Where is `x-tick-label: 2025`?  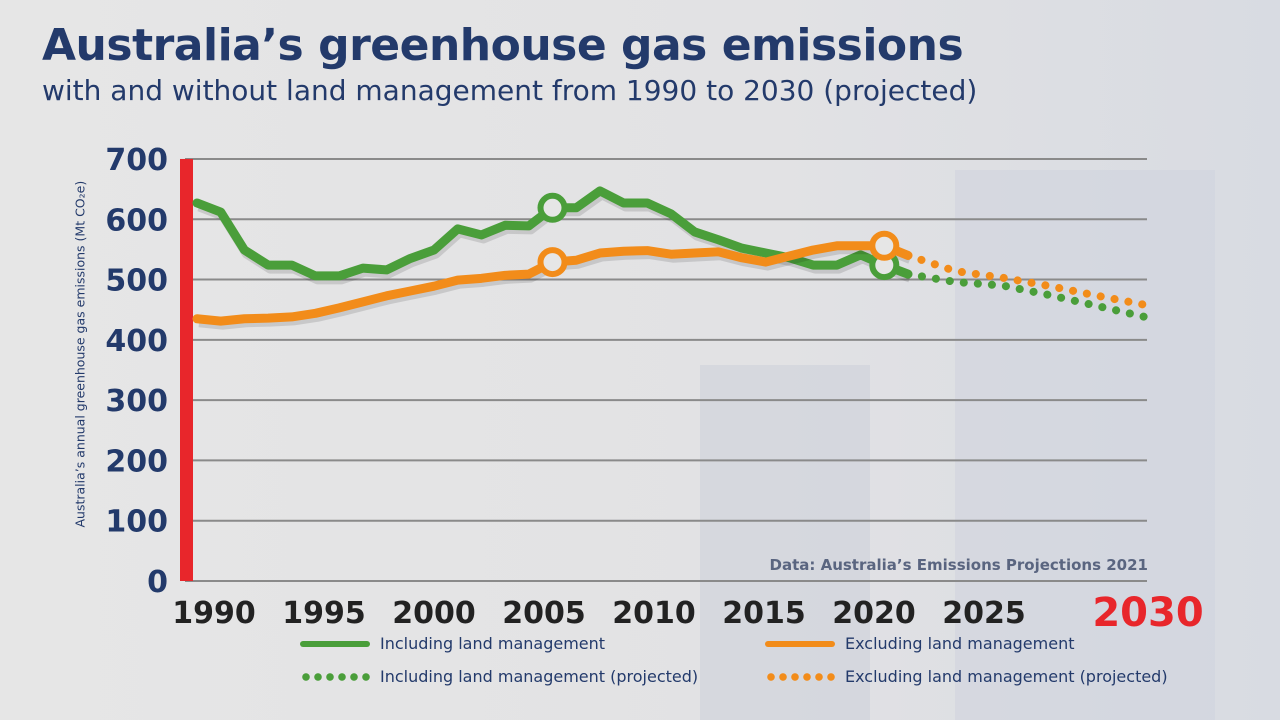 x-tick-label: 2025 is located at coordinates (984, 613).